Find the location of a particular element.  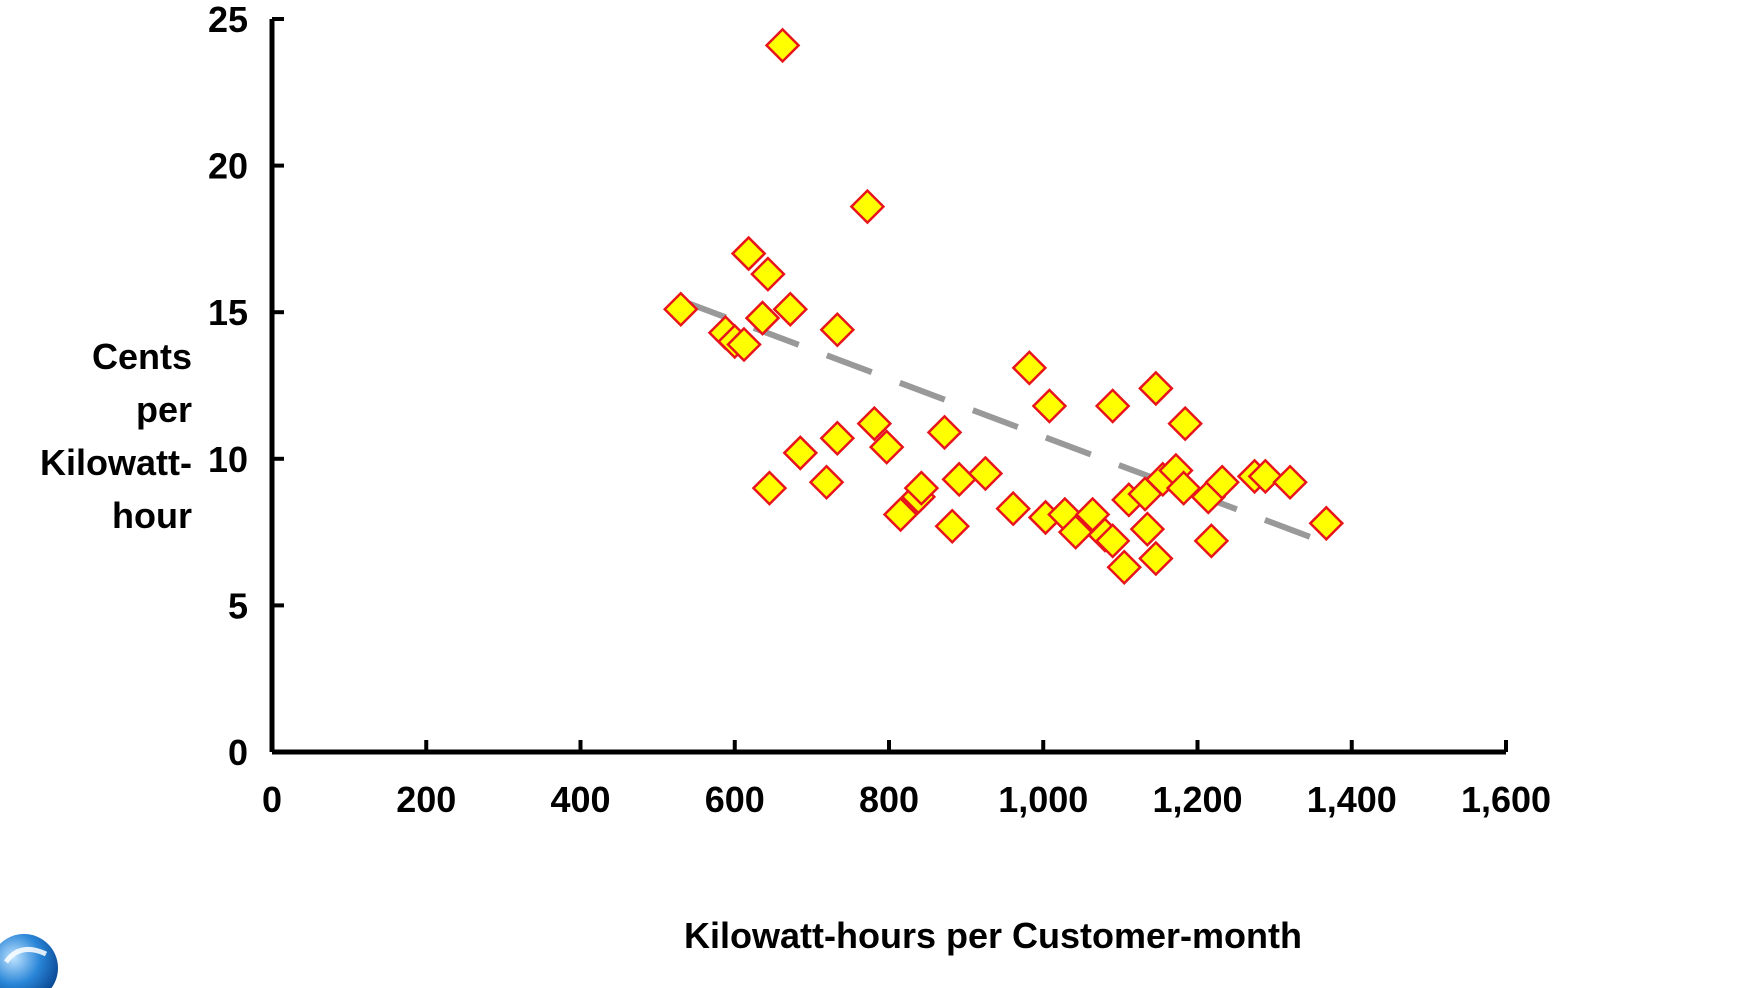

x-tick-label: 1,000 is located at coordinates (1043, 799).